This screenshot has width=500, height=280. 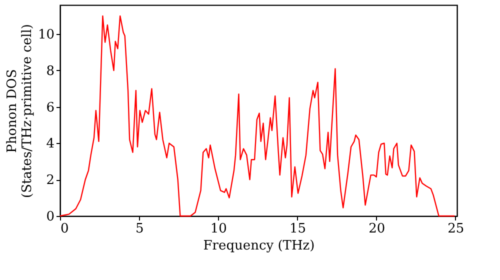 What do you see at coordinates (50, 180) in the screenshot?
I see `y-tick-label: 2` at bounding box center [50, 180].